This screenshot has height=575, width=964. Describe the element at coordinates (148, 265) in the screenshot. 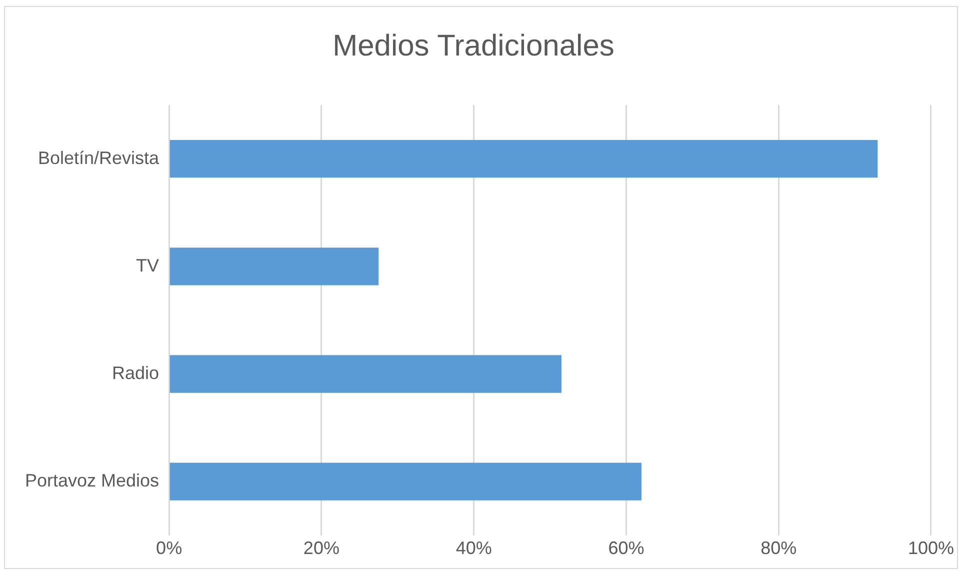

I see `y-tick-label: TV` at that location.